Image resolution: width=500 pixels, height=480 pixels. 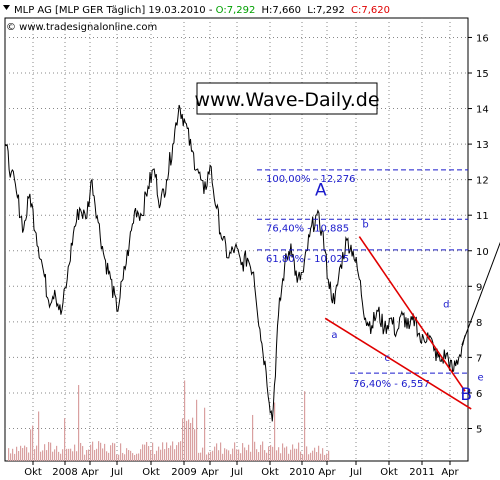 I want to click on level-label: 76,40% - 10,885, so click(x=307, y=228).